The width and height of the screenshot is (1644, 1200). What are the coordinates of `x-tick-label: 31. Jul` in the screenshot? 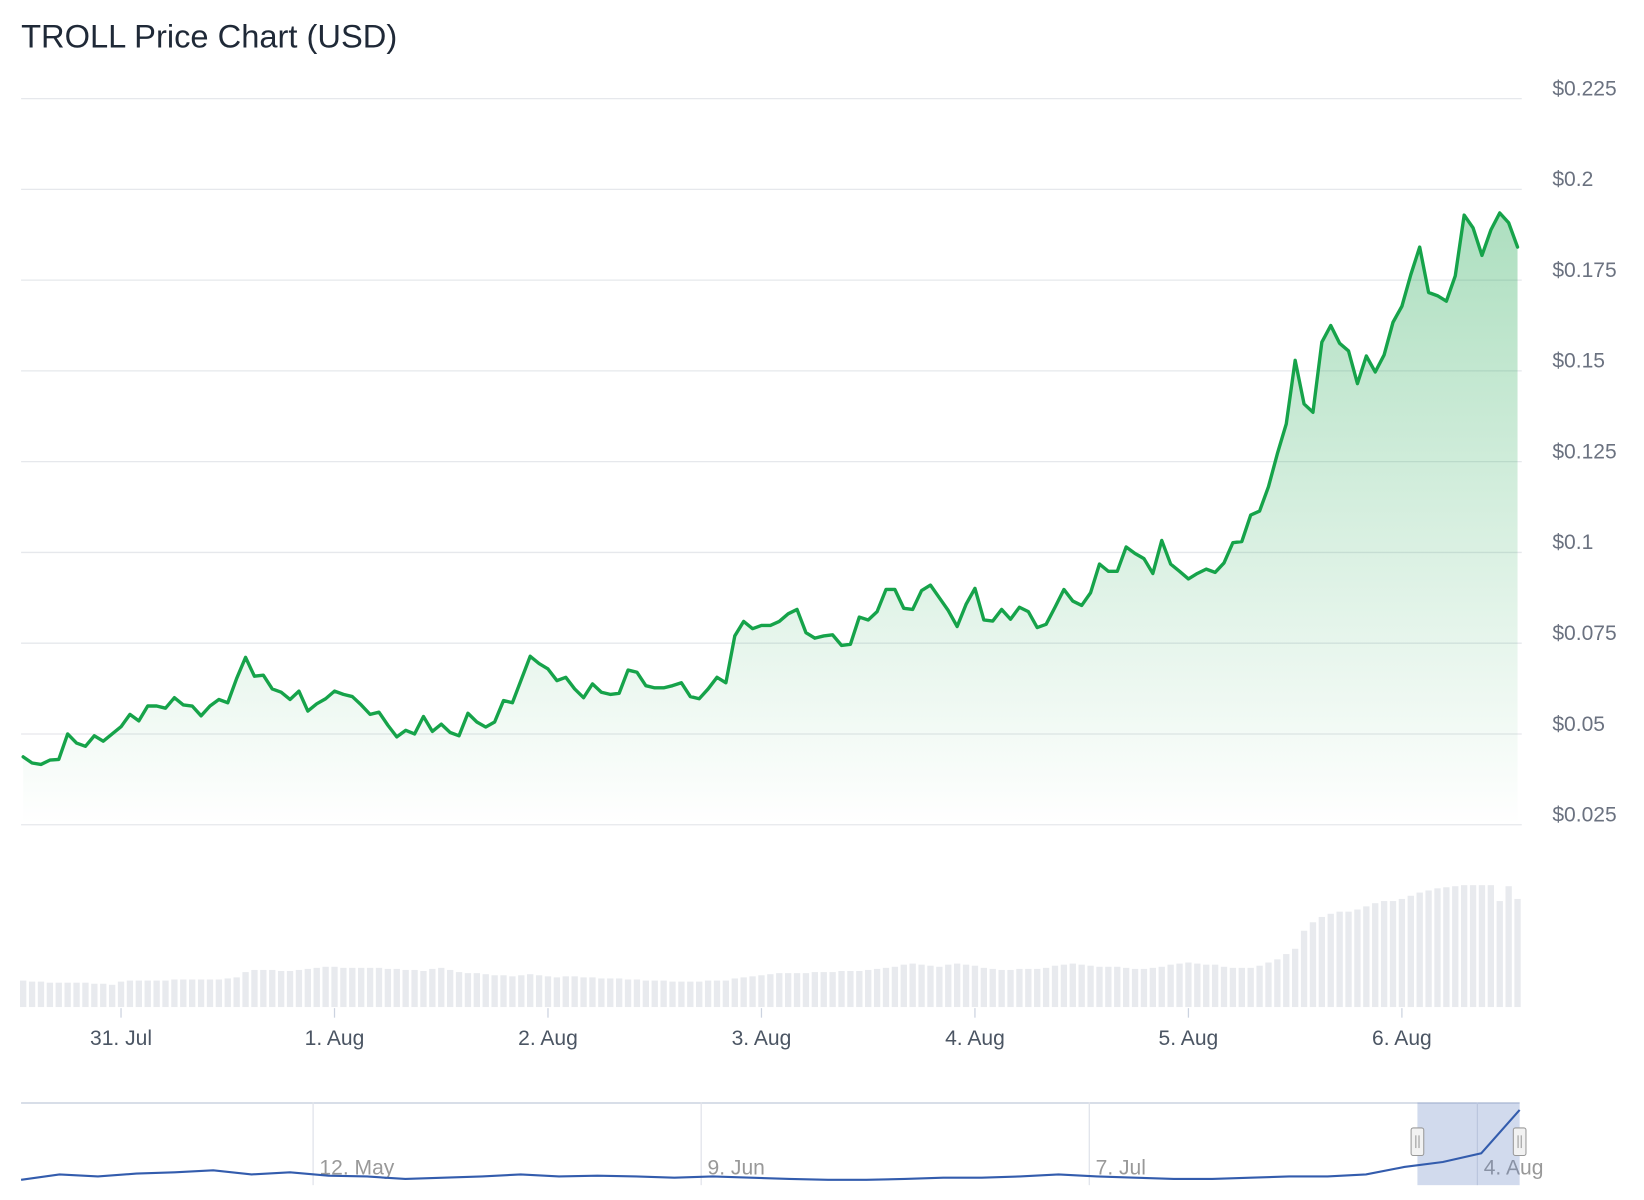 It's located at (121, 1038).